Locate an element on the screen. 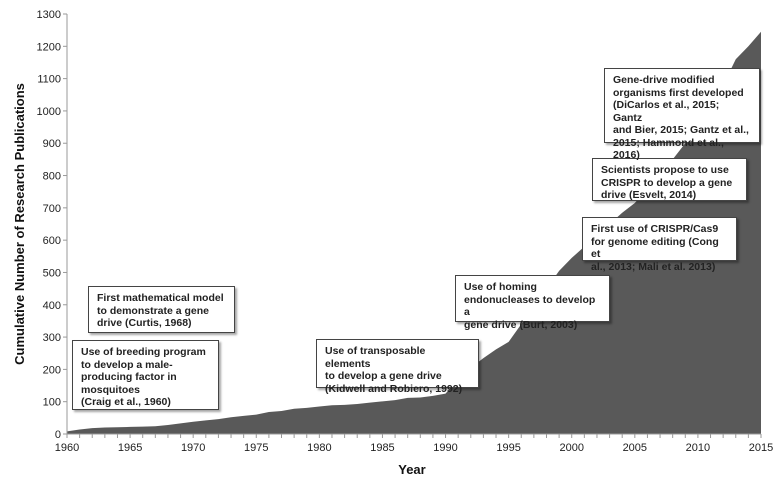 The width and height of the screenshot is (780, 479). y-tick-label: 900 is located at coordinates (52, 144).